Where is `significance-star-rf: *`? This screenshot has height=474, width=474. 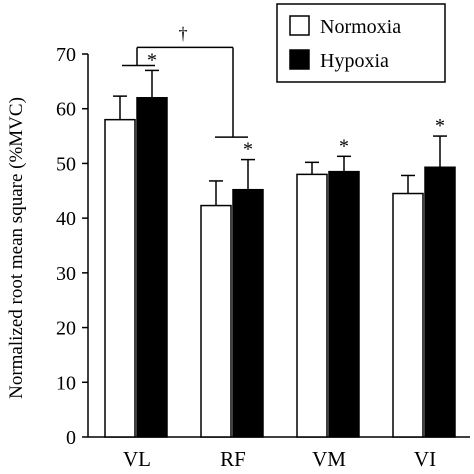
significance-star-rf: * is located at coordinates (248, 150).